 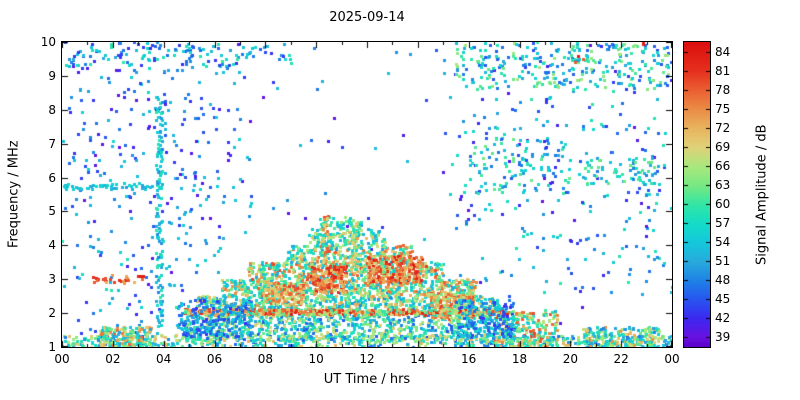 I want to click on x-tick-label: 04, so click(x=164, y=359).